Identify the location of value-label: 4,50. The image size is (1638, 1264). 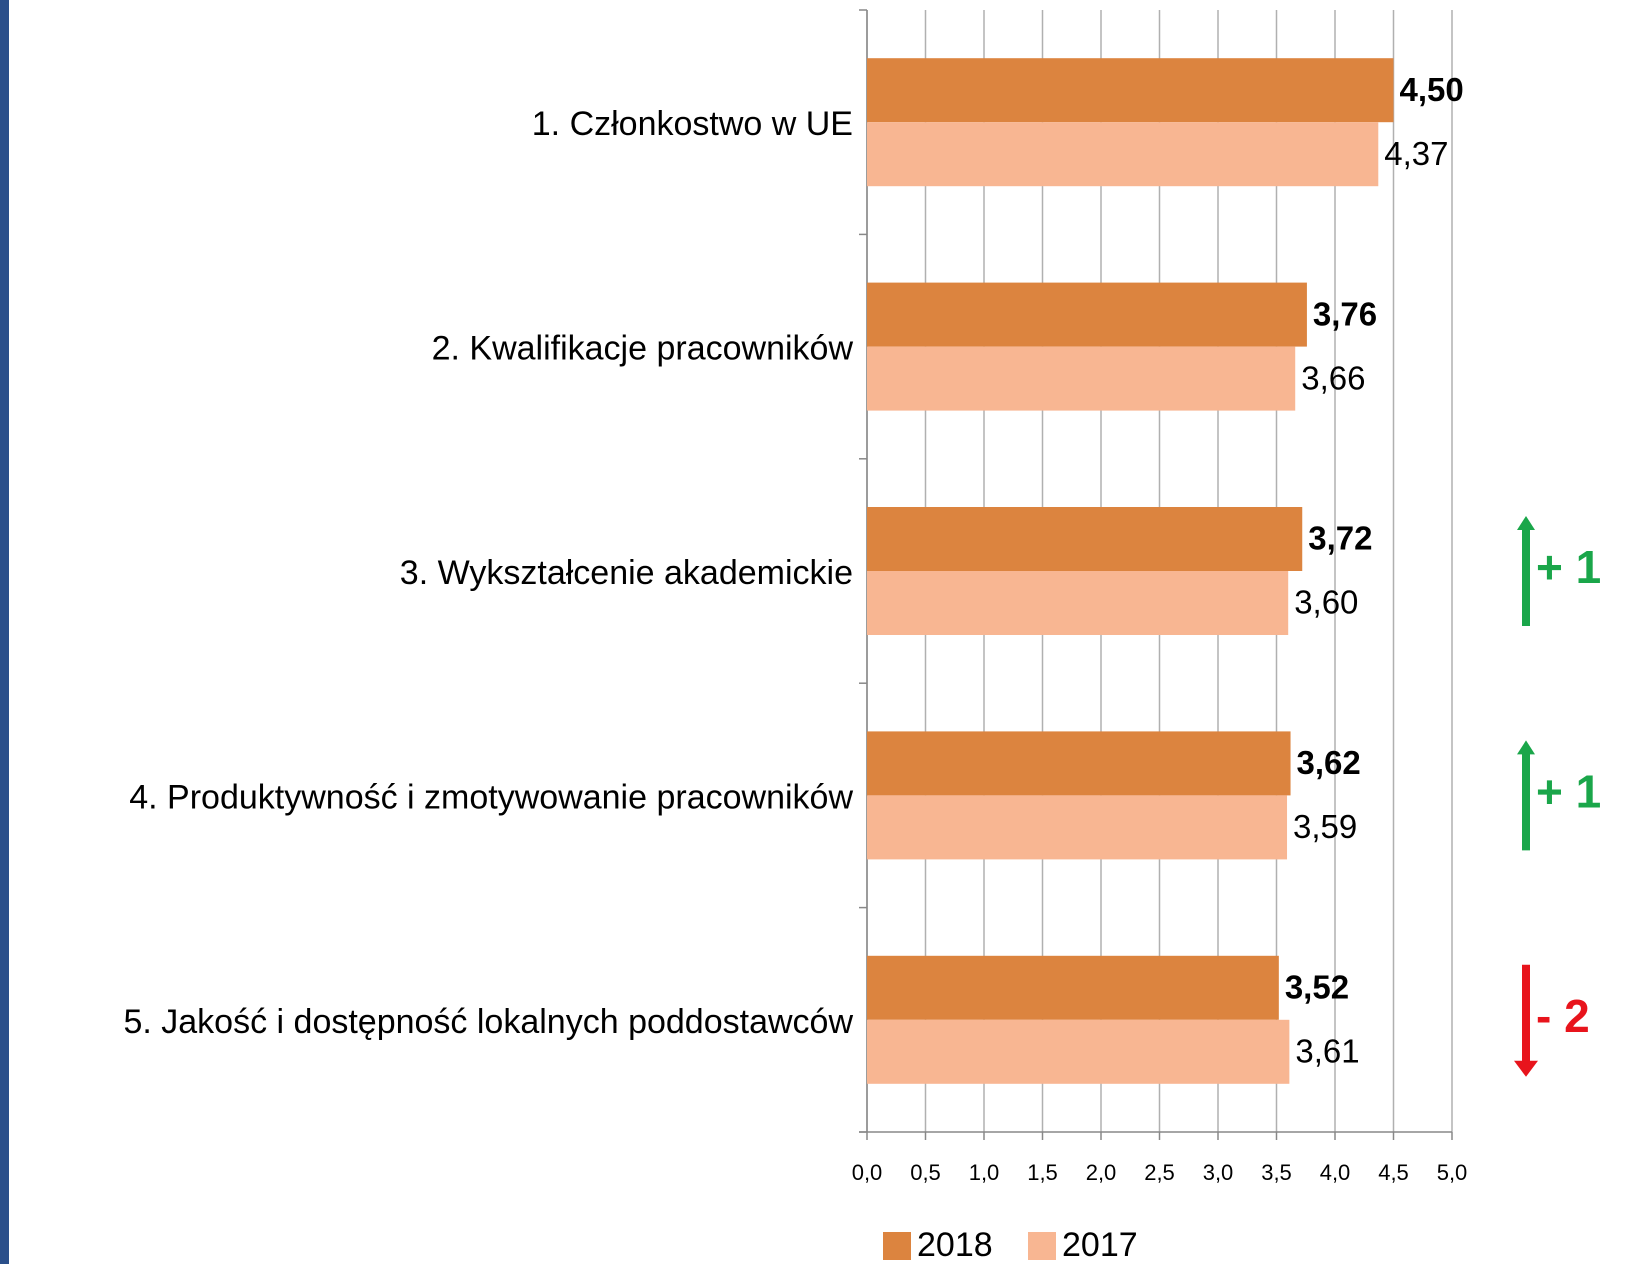
(1432, 89).